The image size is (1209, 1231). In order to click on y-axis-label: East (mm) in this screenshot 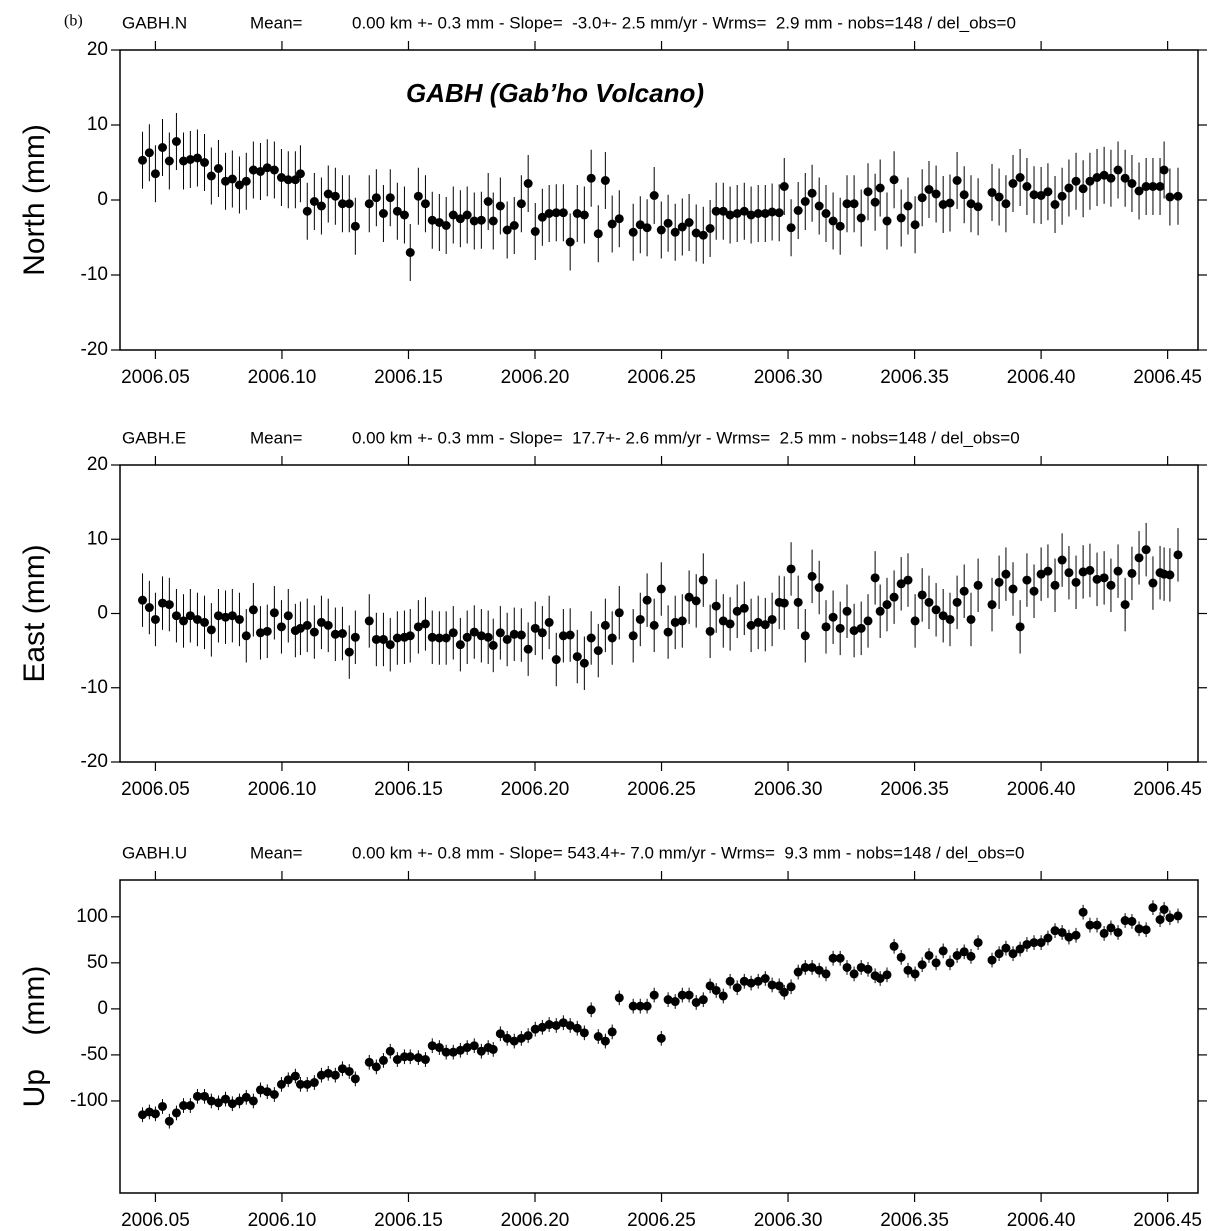, I will do `click(34, 613)`.